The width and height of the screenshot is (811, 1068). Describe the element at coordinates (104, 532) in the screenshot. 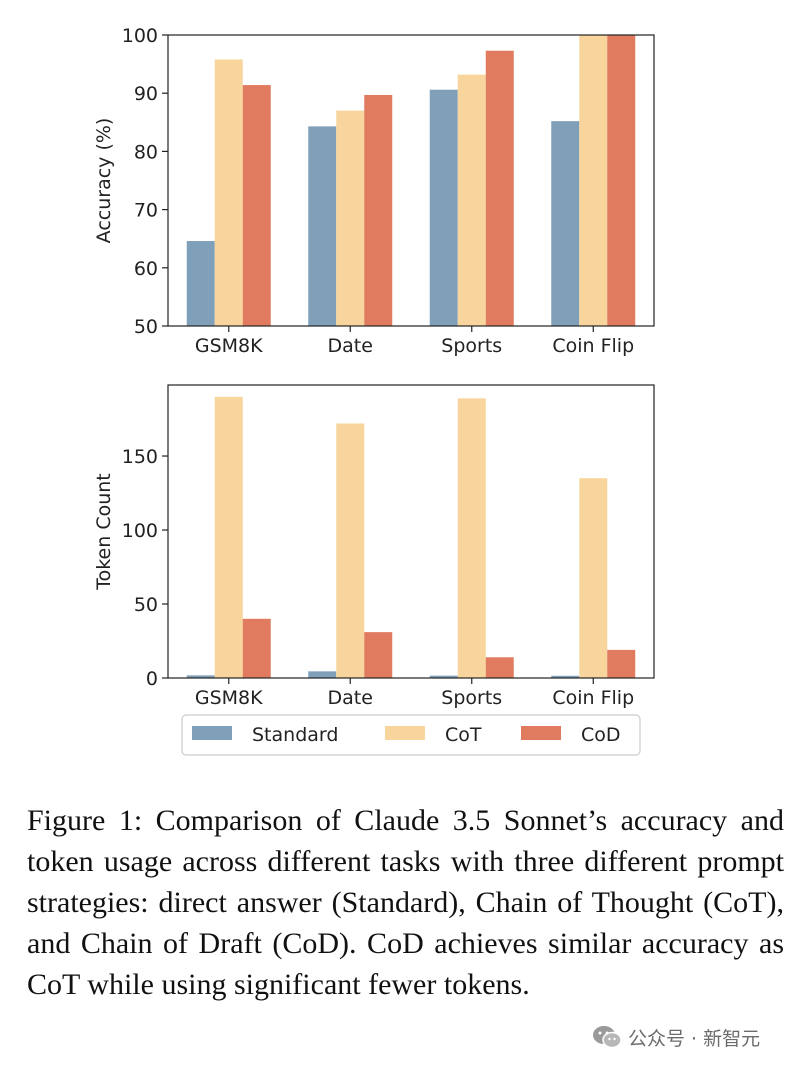

I see `token-ylabel: Token Count` at that location.